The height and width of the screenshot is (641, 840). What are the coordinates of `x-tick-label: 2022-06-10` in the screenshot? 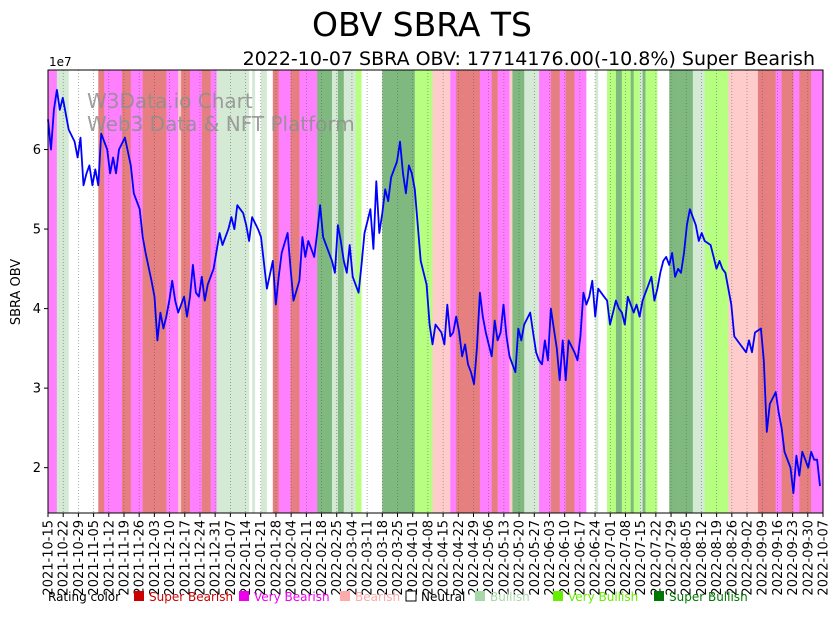 It's located at (565, 558).